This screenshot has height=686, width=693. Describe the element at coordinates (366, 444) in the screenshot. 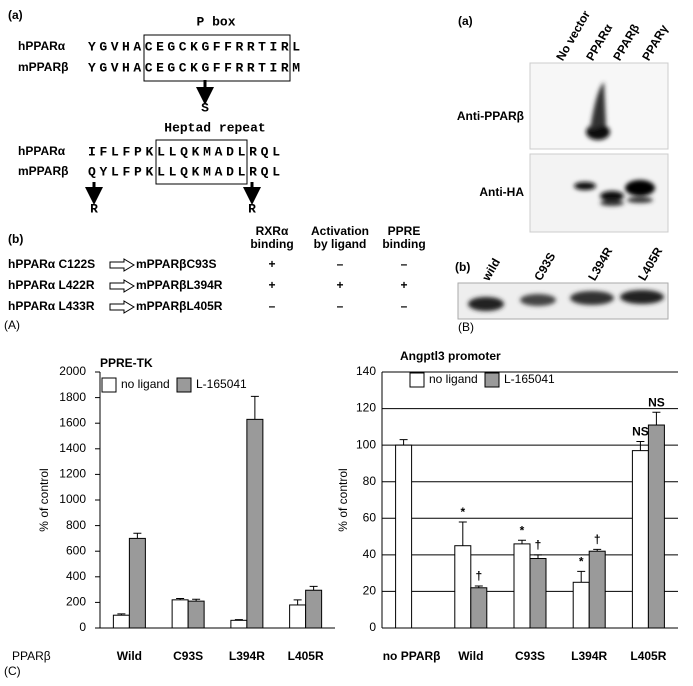

I see `y-tick-label: 100` at that location.